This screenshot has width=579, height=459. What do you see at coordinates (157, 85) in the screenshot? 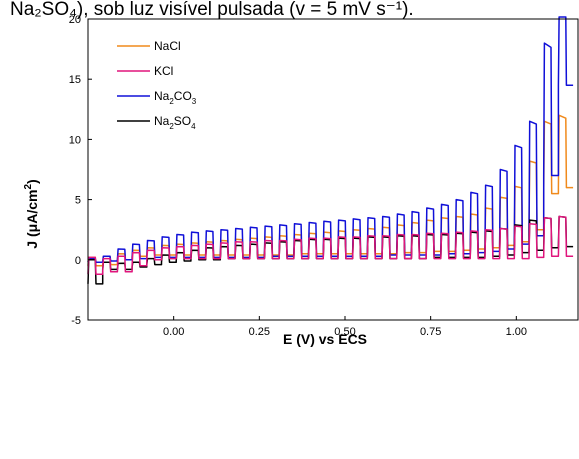
I see `legend: NaCl KCl Na2CO3 Na2SO4` at bounding box center [157, 85].